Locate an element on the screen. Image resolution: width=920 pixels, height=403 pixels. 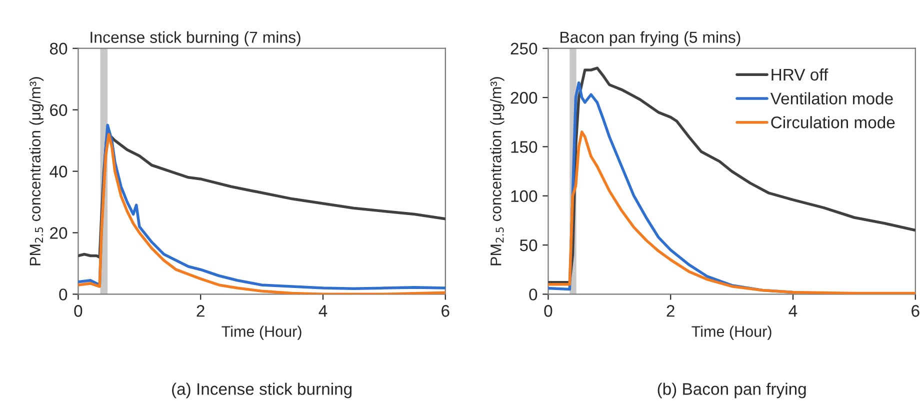
y-tick-label: 100 is located at coordinates (524, 196).